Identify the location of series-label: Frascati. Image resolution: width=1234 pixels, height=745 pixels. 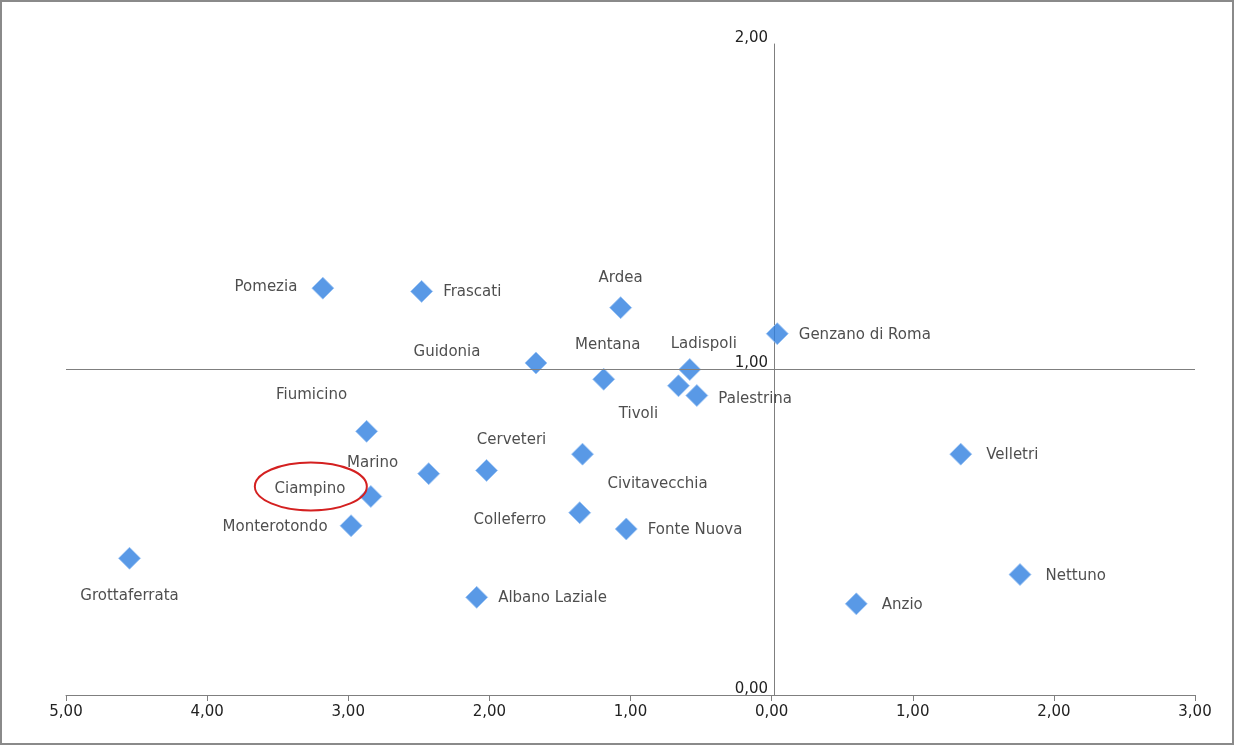
(472, 291).